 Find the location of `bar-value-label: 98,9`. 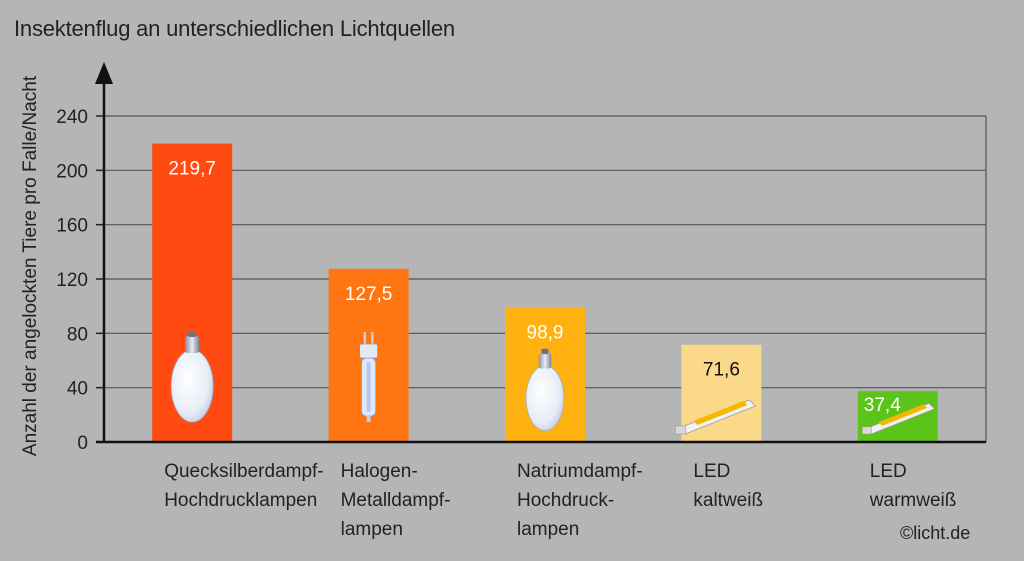

bar-value-label: 98,9 is located at coordinates (545, 333).